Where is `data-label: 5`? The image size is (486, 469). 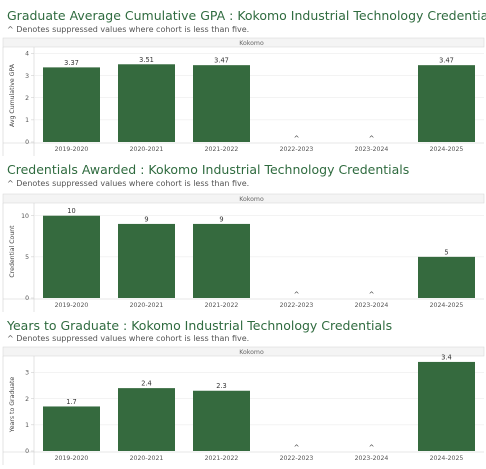 data-label: 5 is located at coordinates (446, 252).